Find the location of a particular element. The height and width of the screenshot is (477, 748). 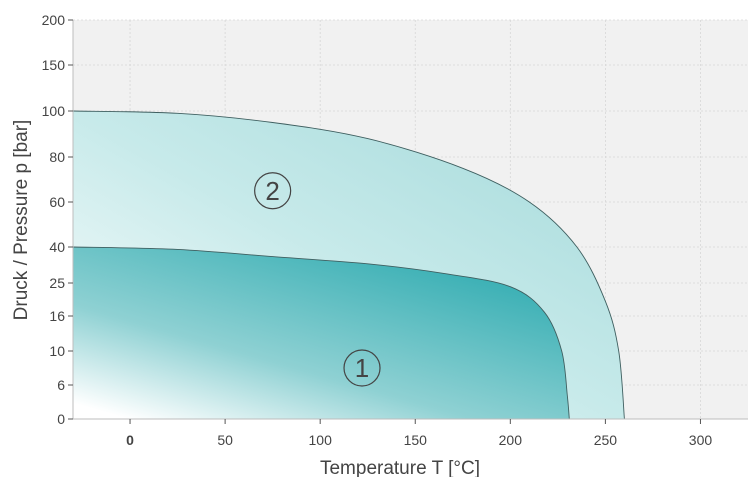

x-tick-label: 50 is located at coordinates (225, 440).